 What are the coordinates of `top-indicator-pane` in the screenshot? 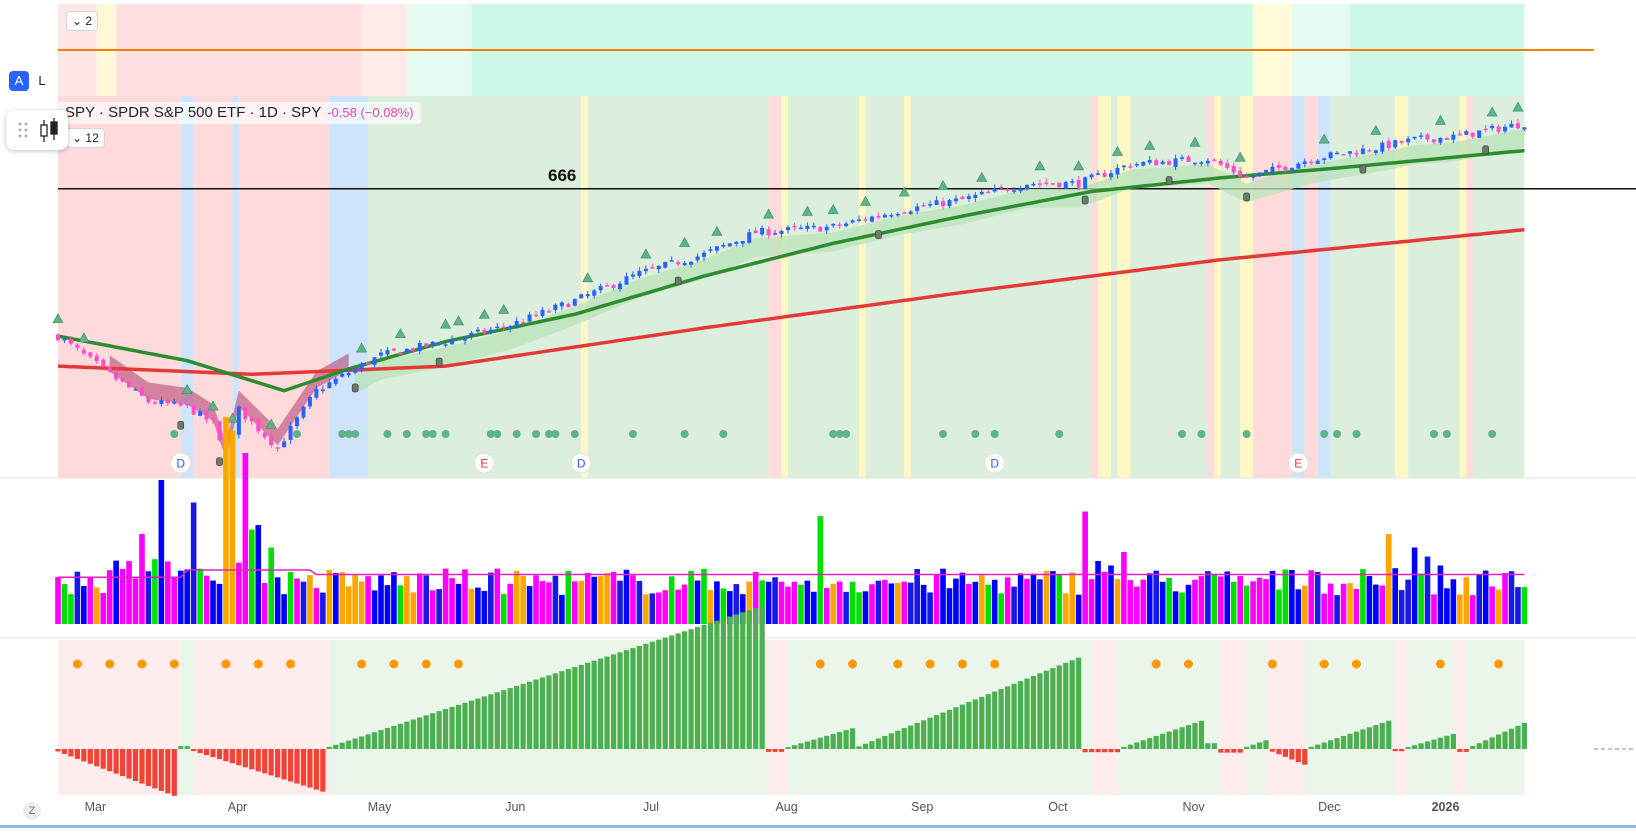 It's located at (826, 50).